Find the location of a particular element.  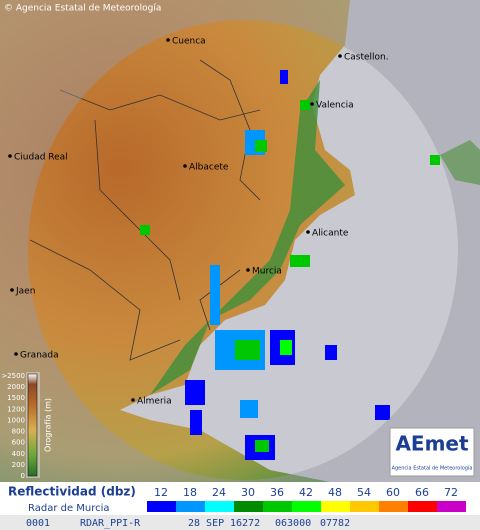

copyright: © Agencia Estatal de Meteorología is located at coordinates (82, 9).